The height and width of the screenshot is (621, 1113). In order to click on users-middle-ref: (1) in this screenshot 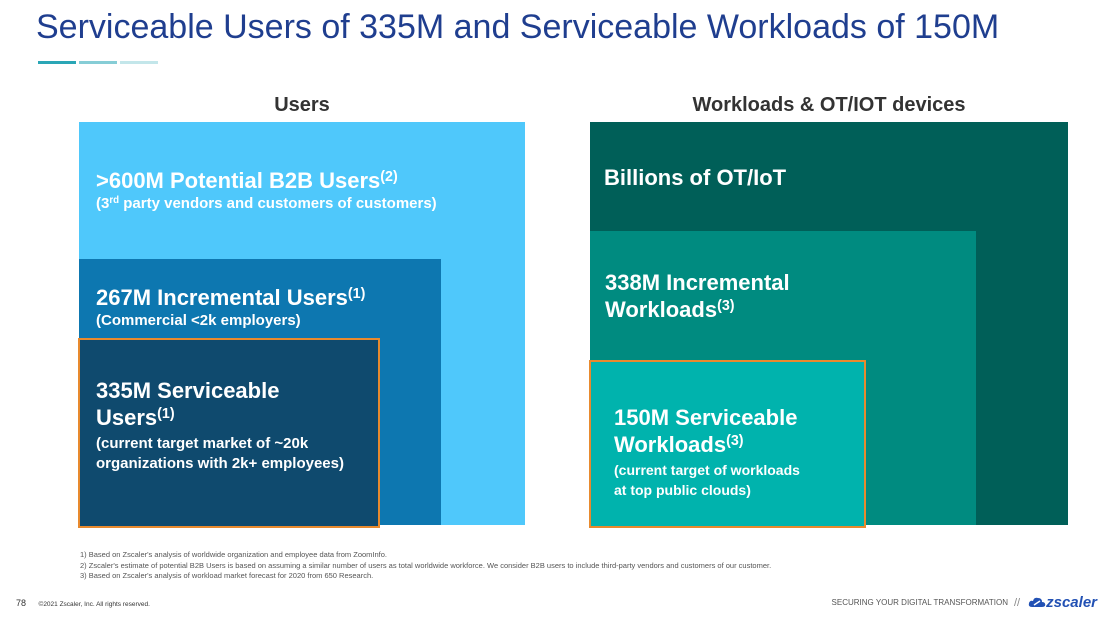, I will do `click(356, 293)`.